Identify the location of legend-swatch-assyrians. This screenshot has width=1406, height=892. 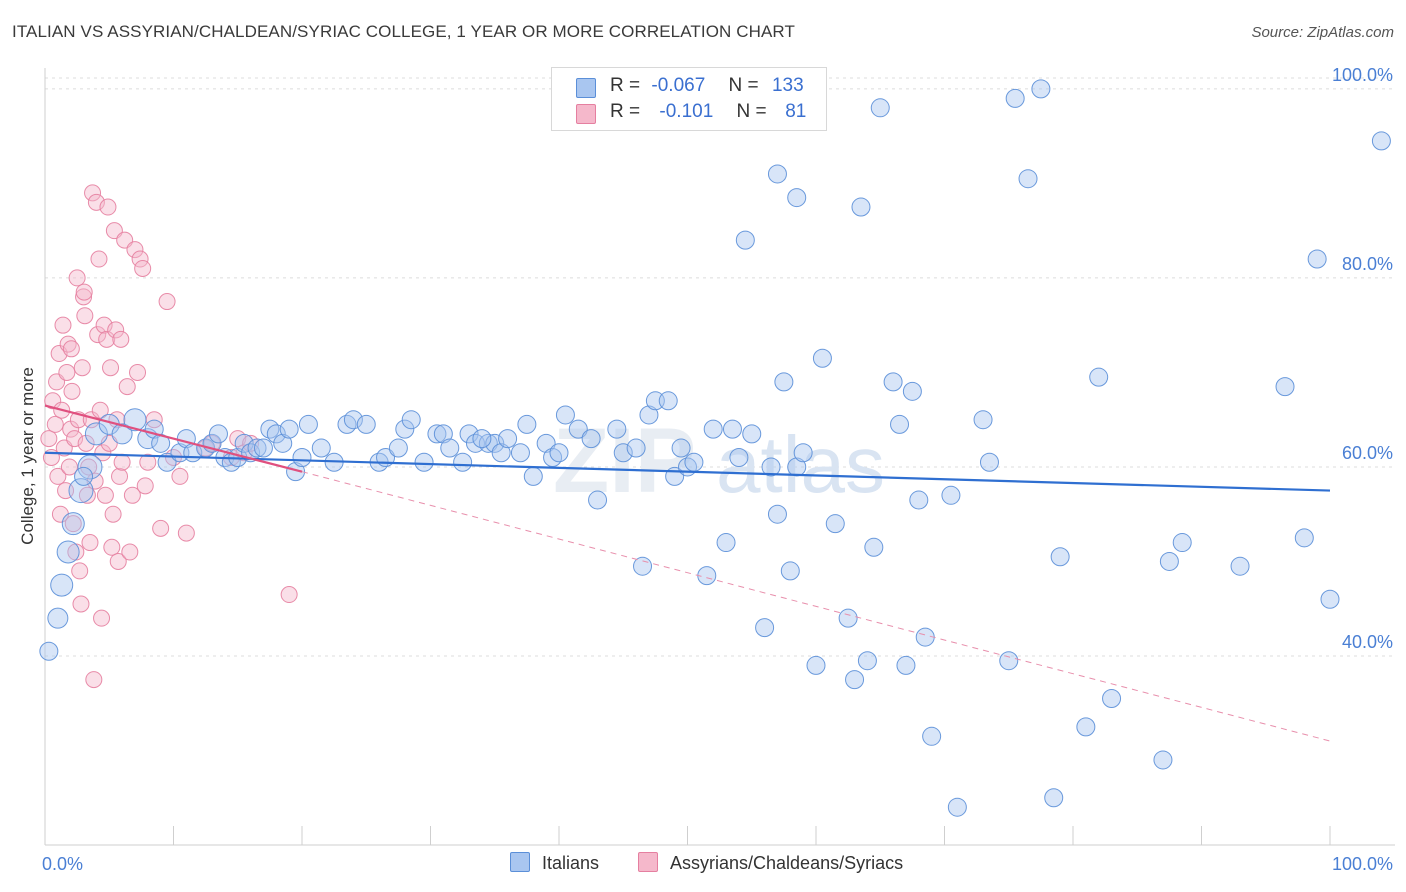
(586, 114).